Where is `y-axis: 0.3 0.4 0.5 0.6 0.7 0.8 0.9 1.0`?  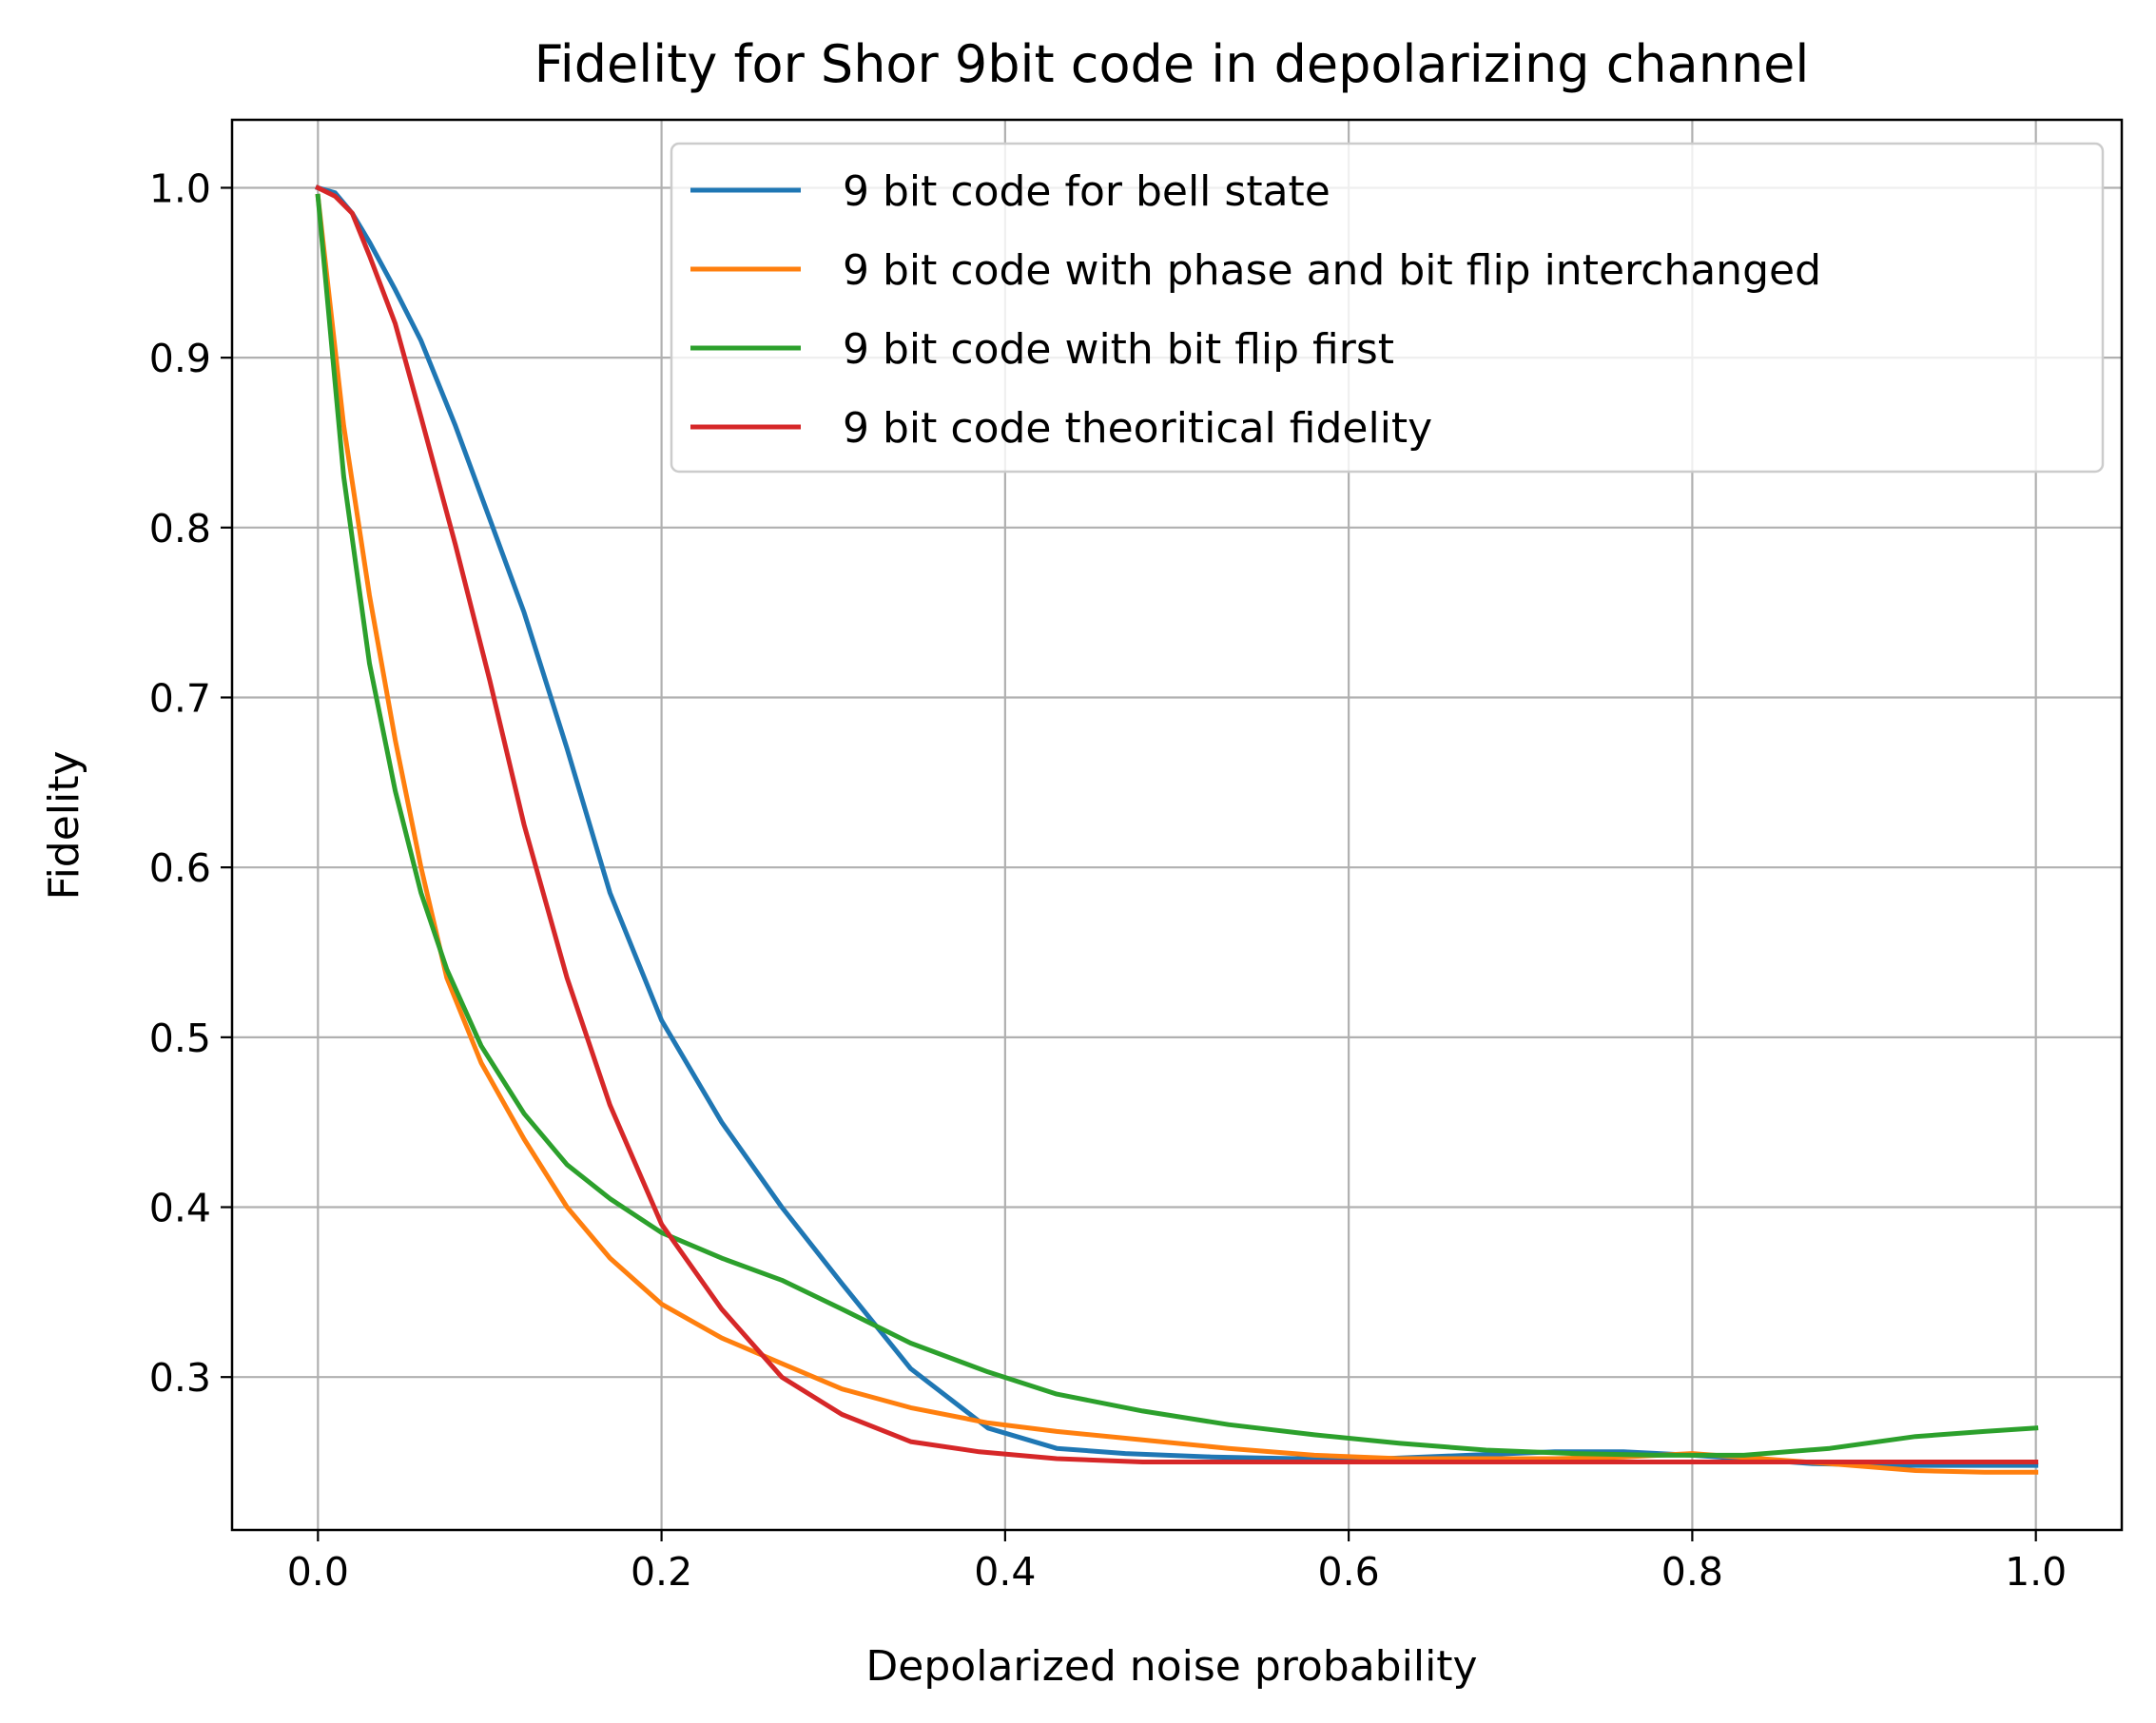 y-axis: 0.3 0.4 0.5 0.6 0.7 0.8 0.9 1.0 is located at coordinates (190, 783).